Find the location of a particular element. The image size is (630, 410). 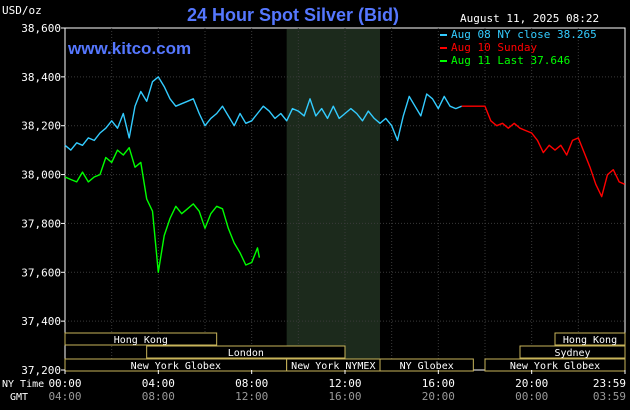

x-tick-label-ny: 00:00 is located at coordinates (64, 383).